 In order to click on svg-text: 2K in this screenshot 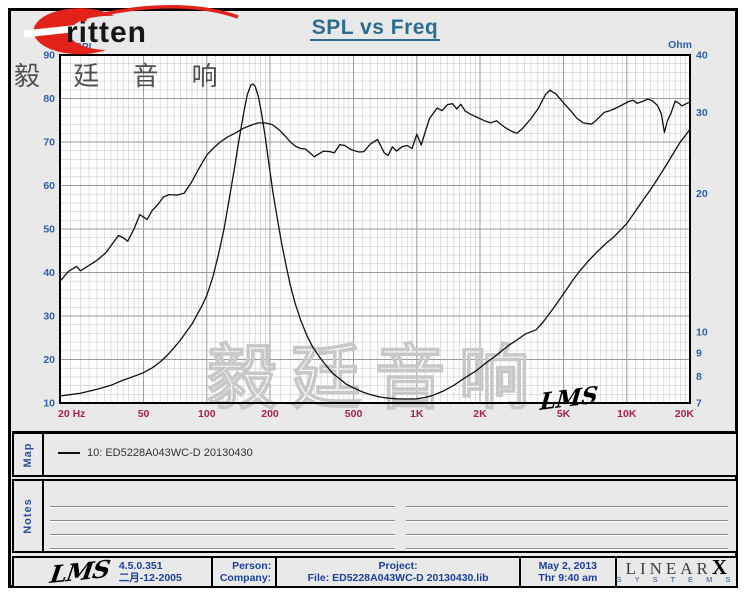, I will do `click(480, 414)`.